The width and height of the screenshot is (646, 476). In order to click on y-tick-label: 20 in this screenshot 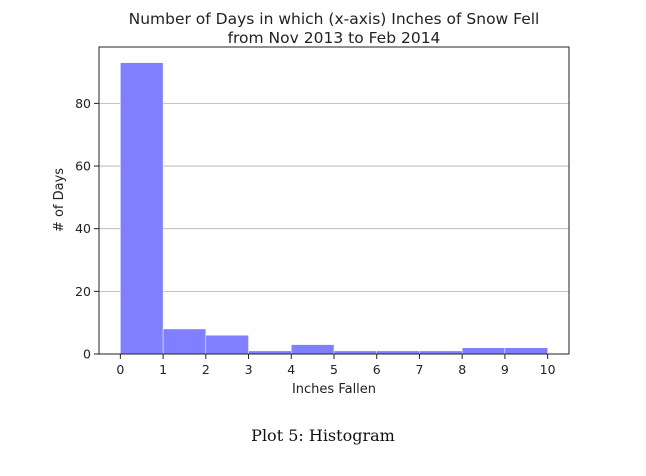, I will do `click(83, 291)`.